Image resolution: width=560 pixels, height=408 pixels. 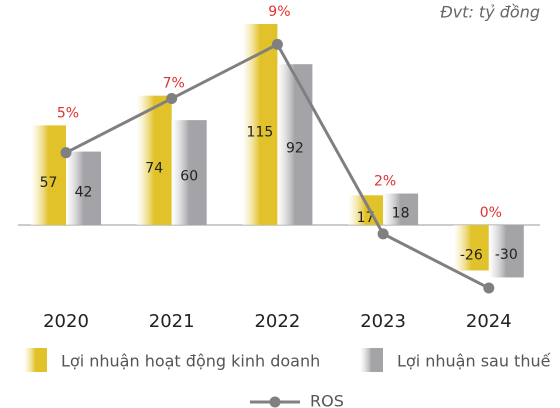 What do you see at coordinates (277, 321) in the screenshot?
I see `x-tick-label: 2022` at bounding box center [277, 321].